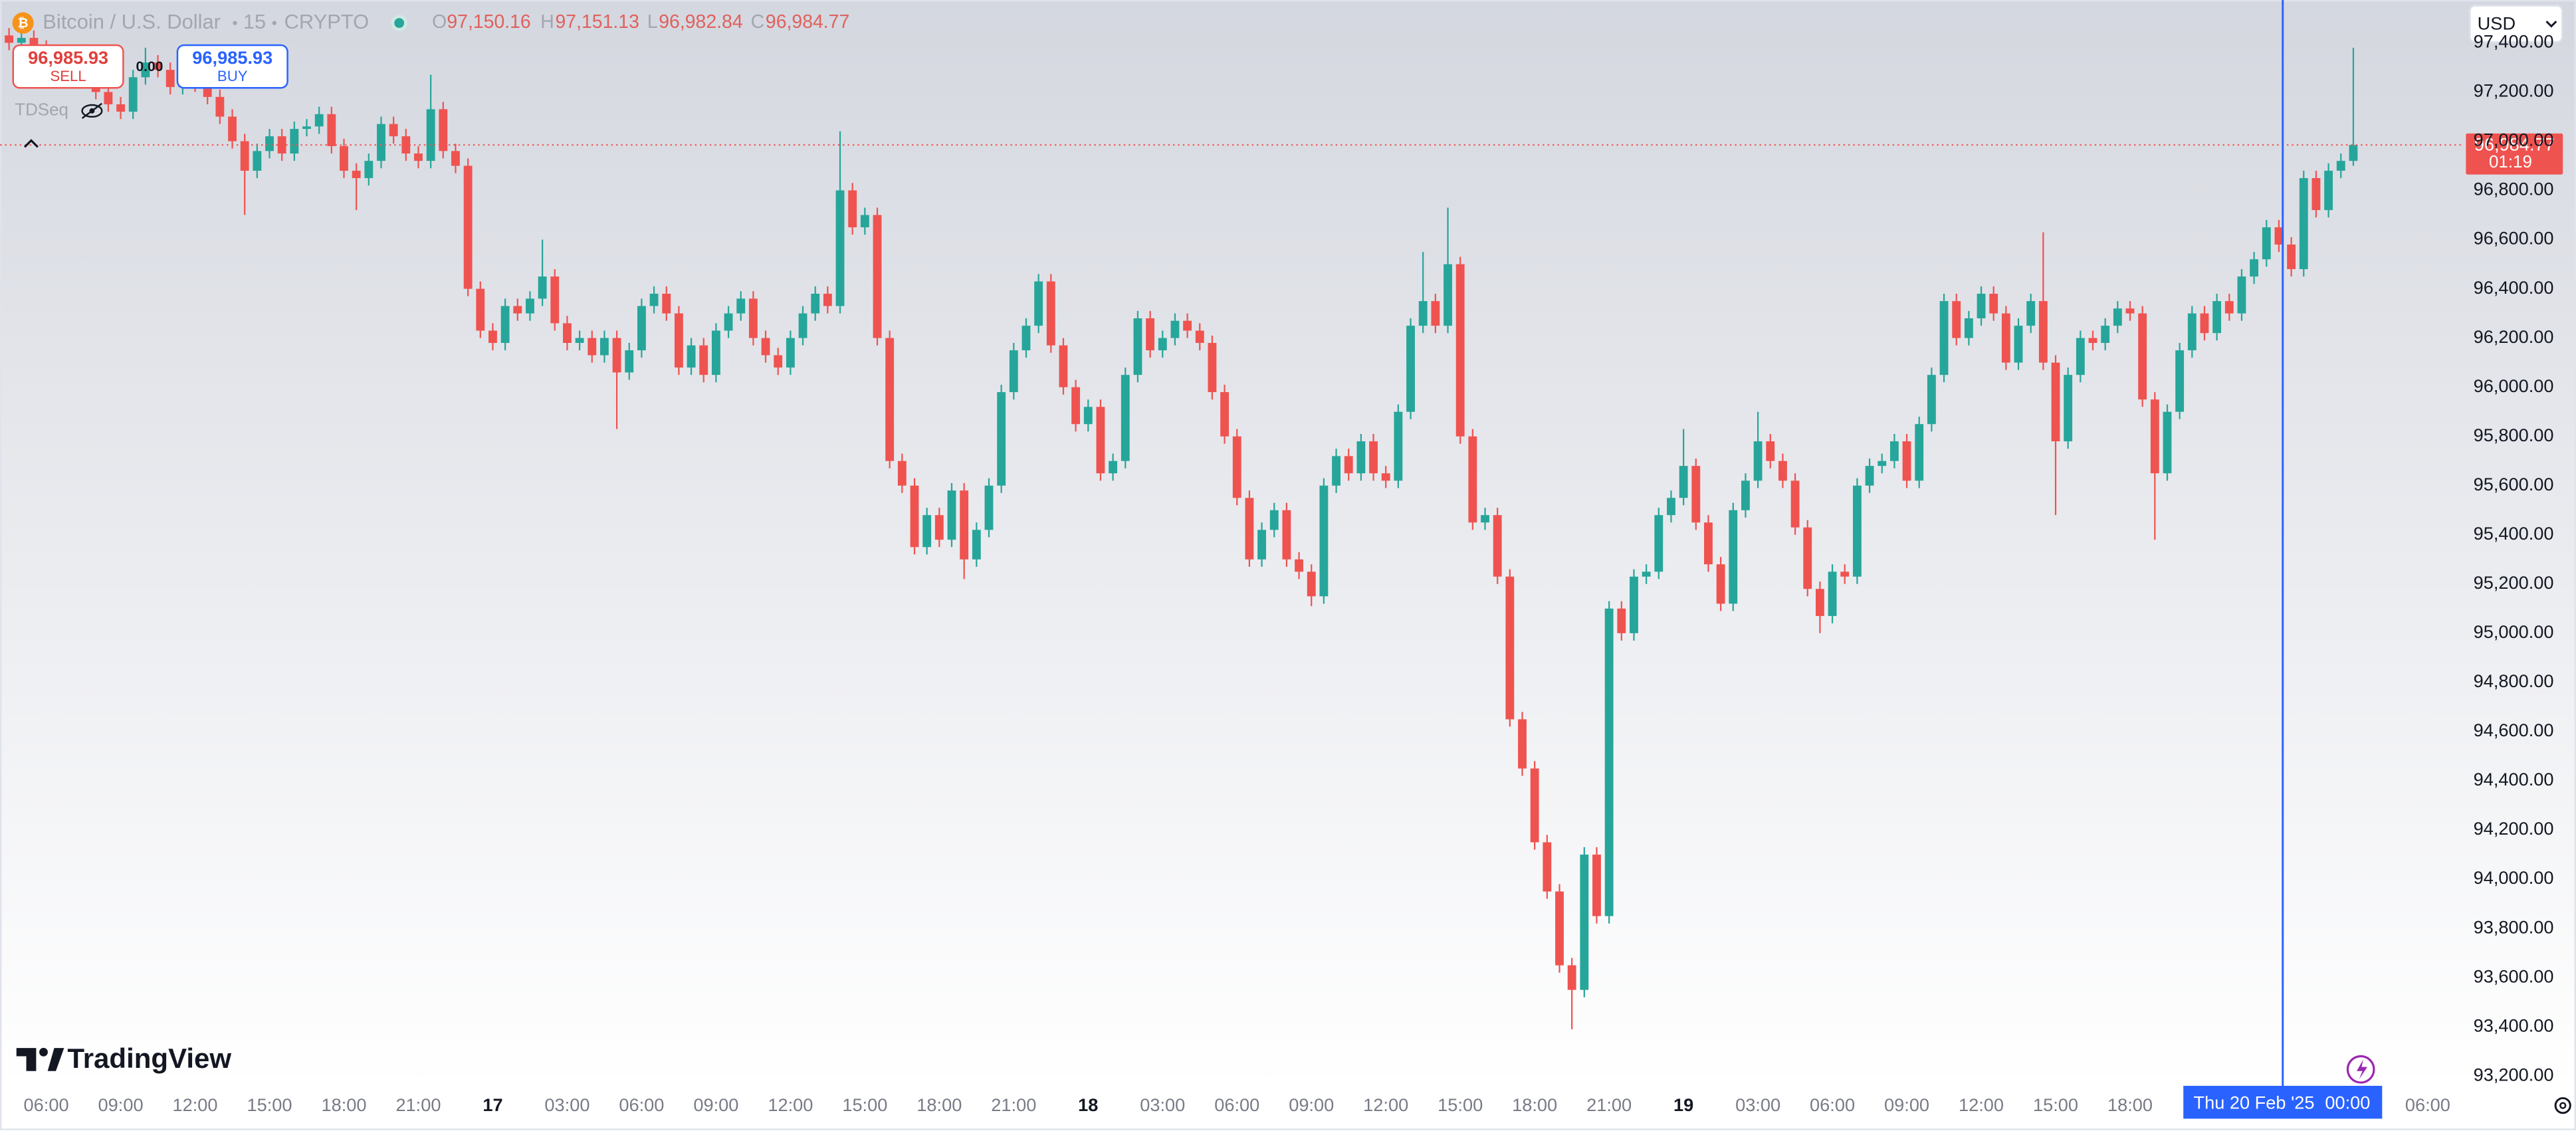 This screenshot has width=2576, height=1131. I want to click on buy-box, so click(232, 66).